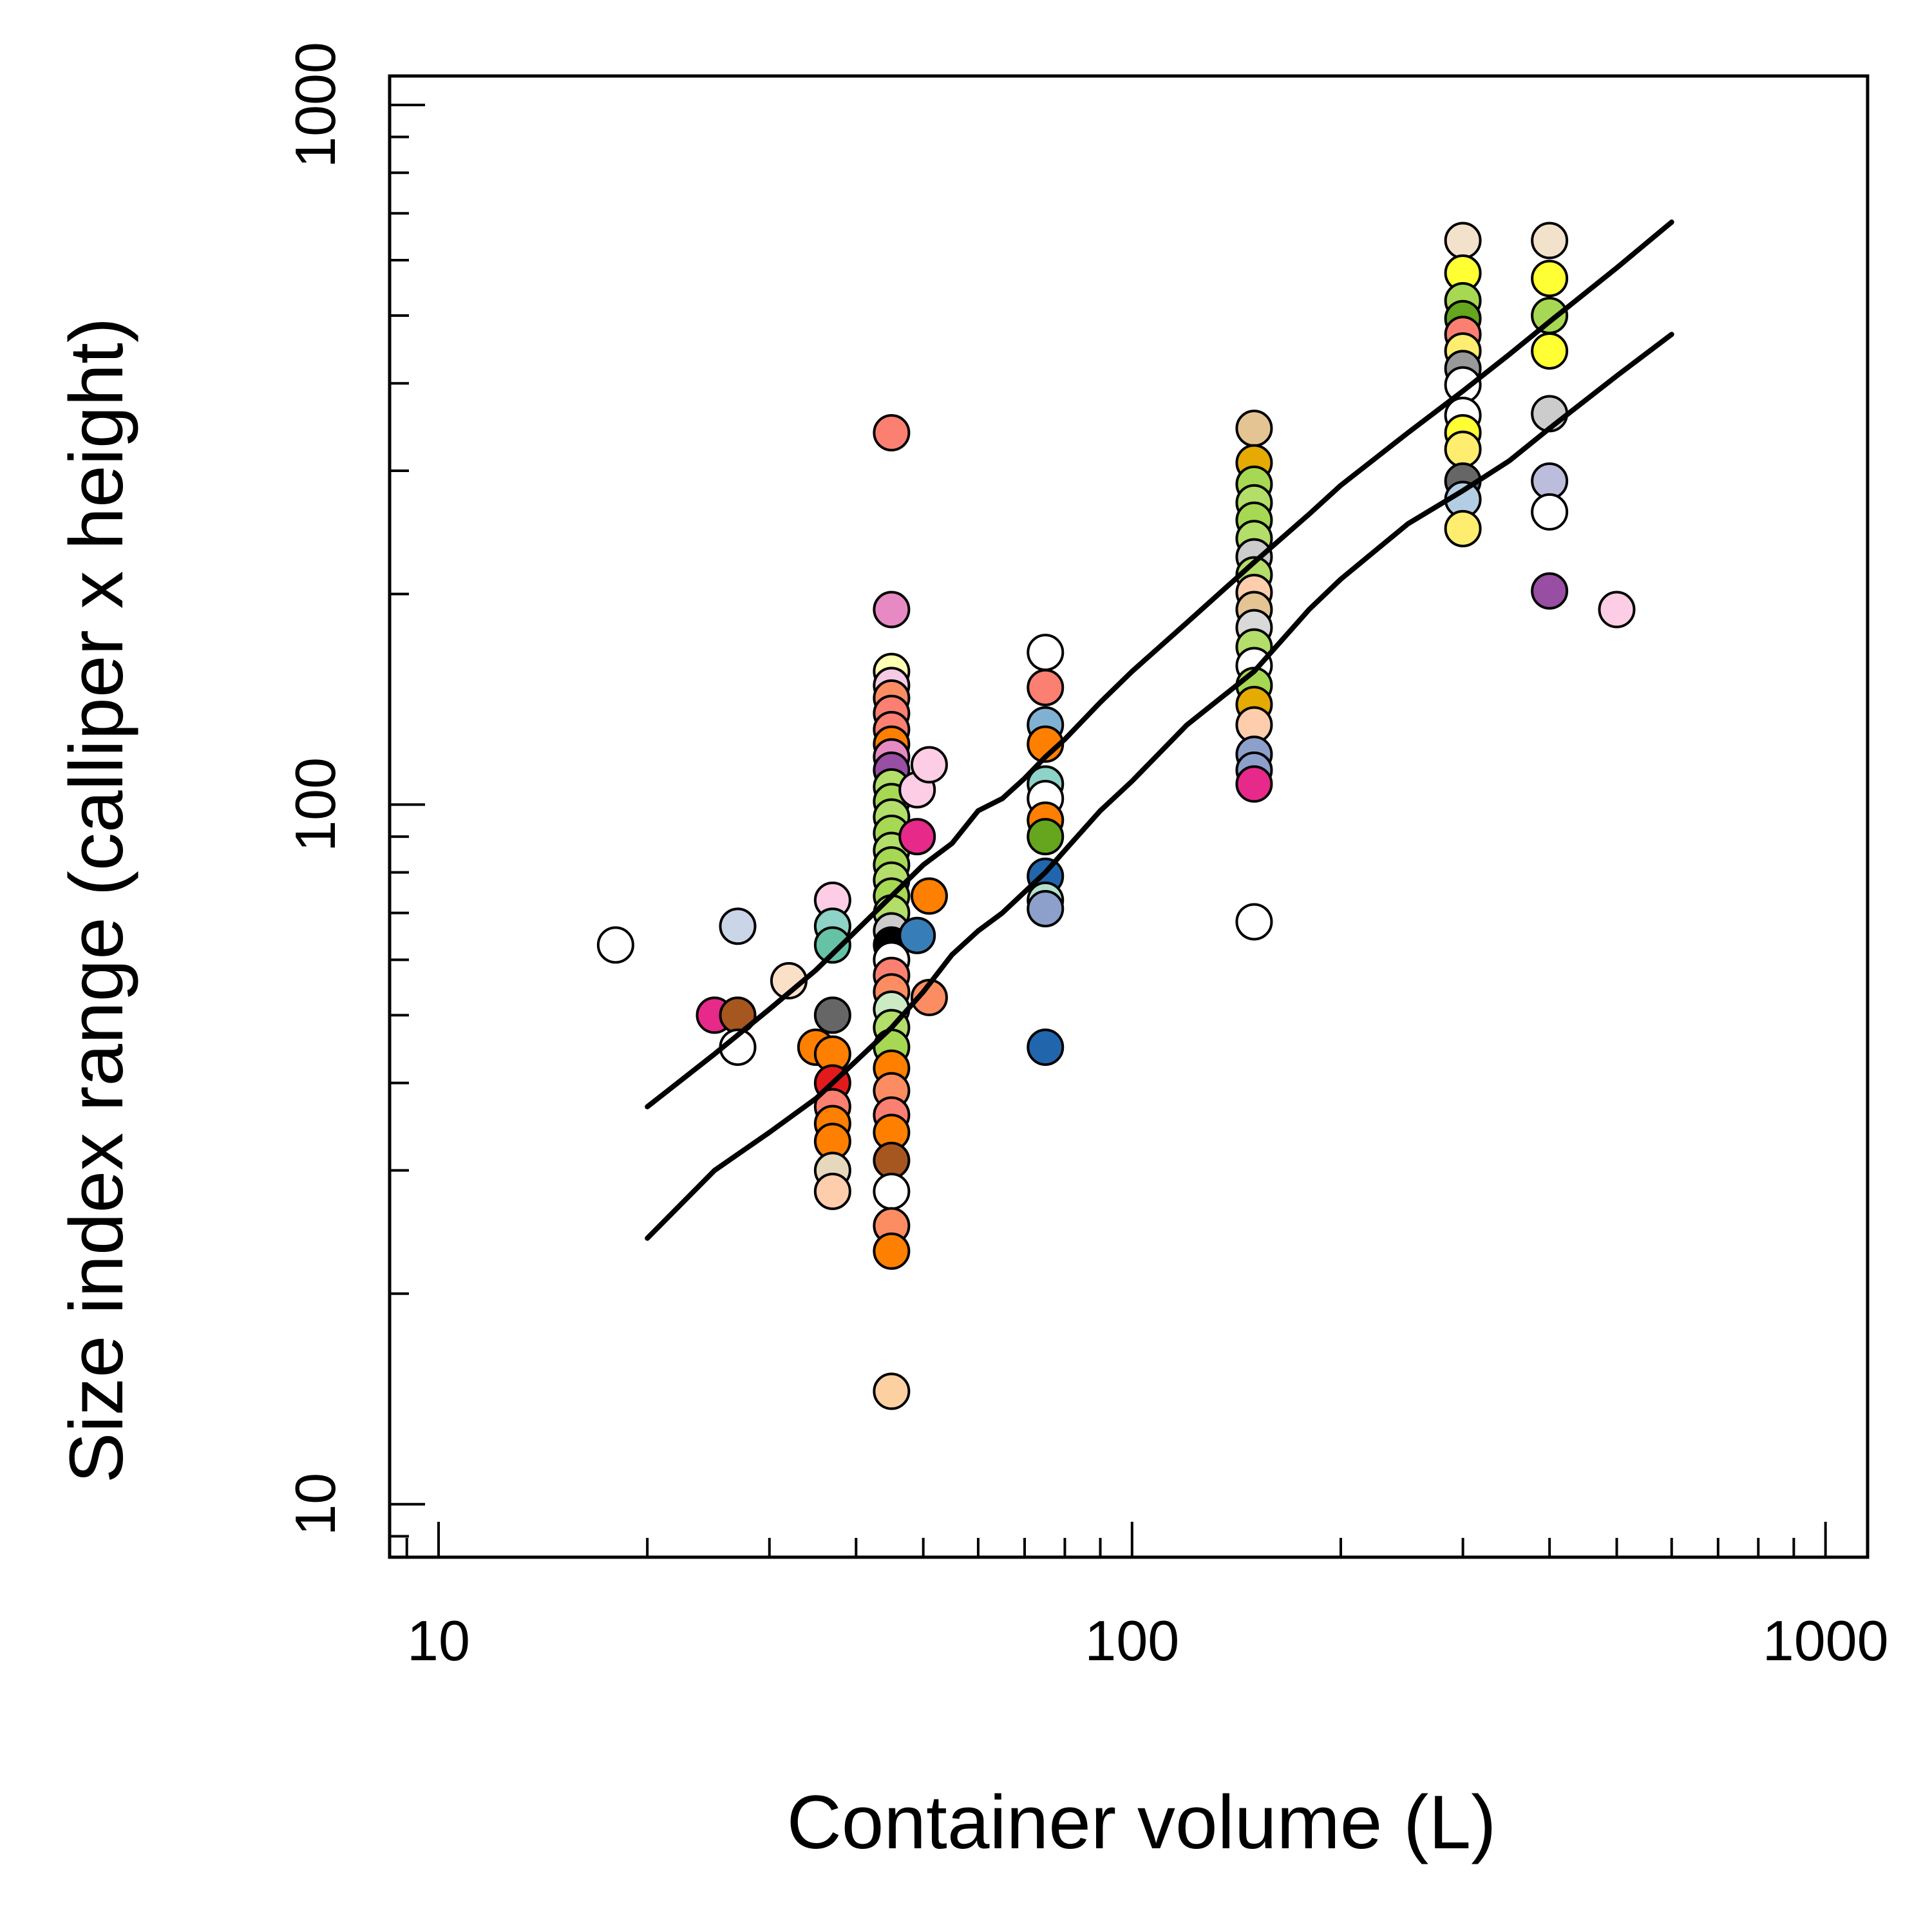 Image resolution: width=1932 pixels, height=1932 pixels. I want to click on x-tick-label: 100, so click(1131, 1640).